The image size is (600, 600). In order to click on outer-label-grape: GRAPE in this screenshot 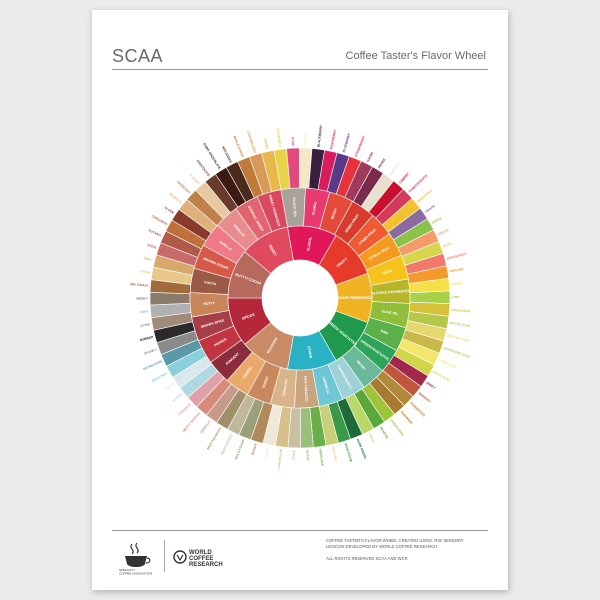, I will do `click(430, 209)`.